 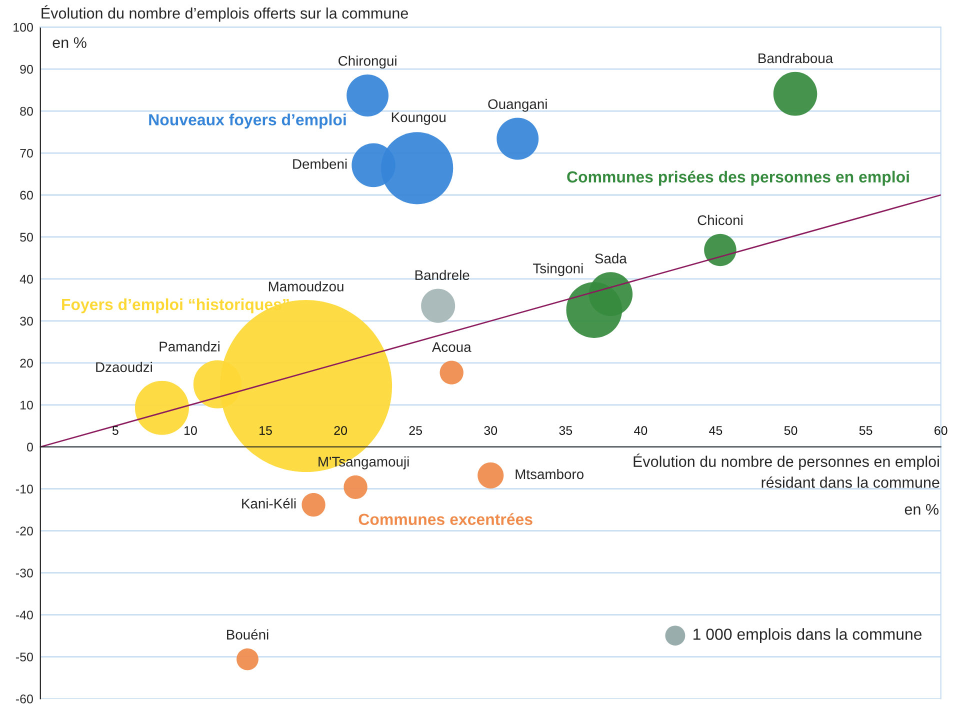 I want to click on x-tick-label: 5, so click(x=115, y=430).